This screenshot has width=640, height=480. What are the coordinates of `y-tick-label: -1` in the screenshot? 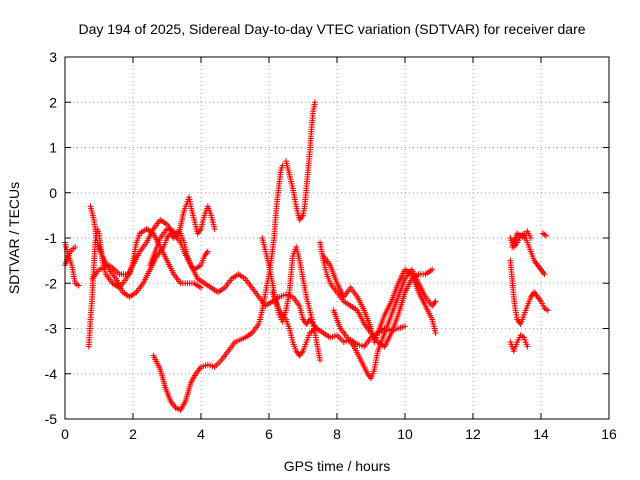 It's located at (51, 238).